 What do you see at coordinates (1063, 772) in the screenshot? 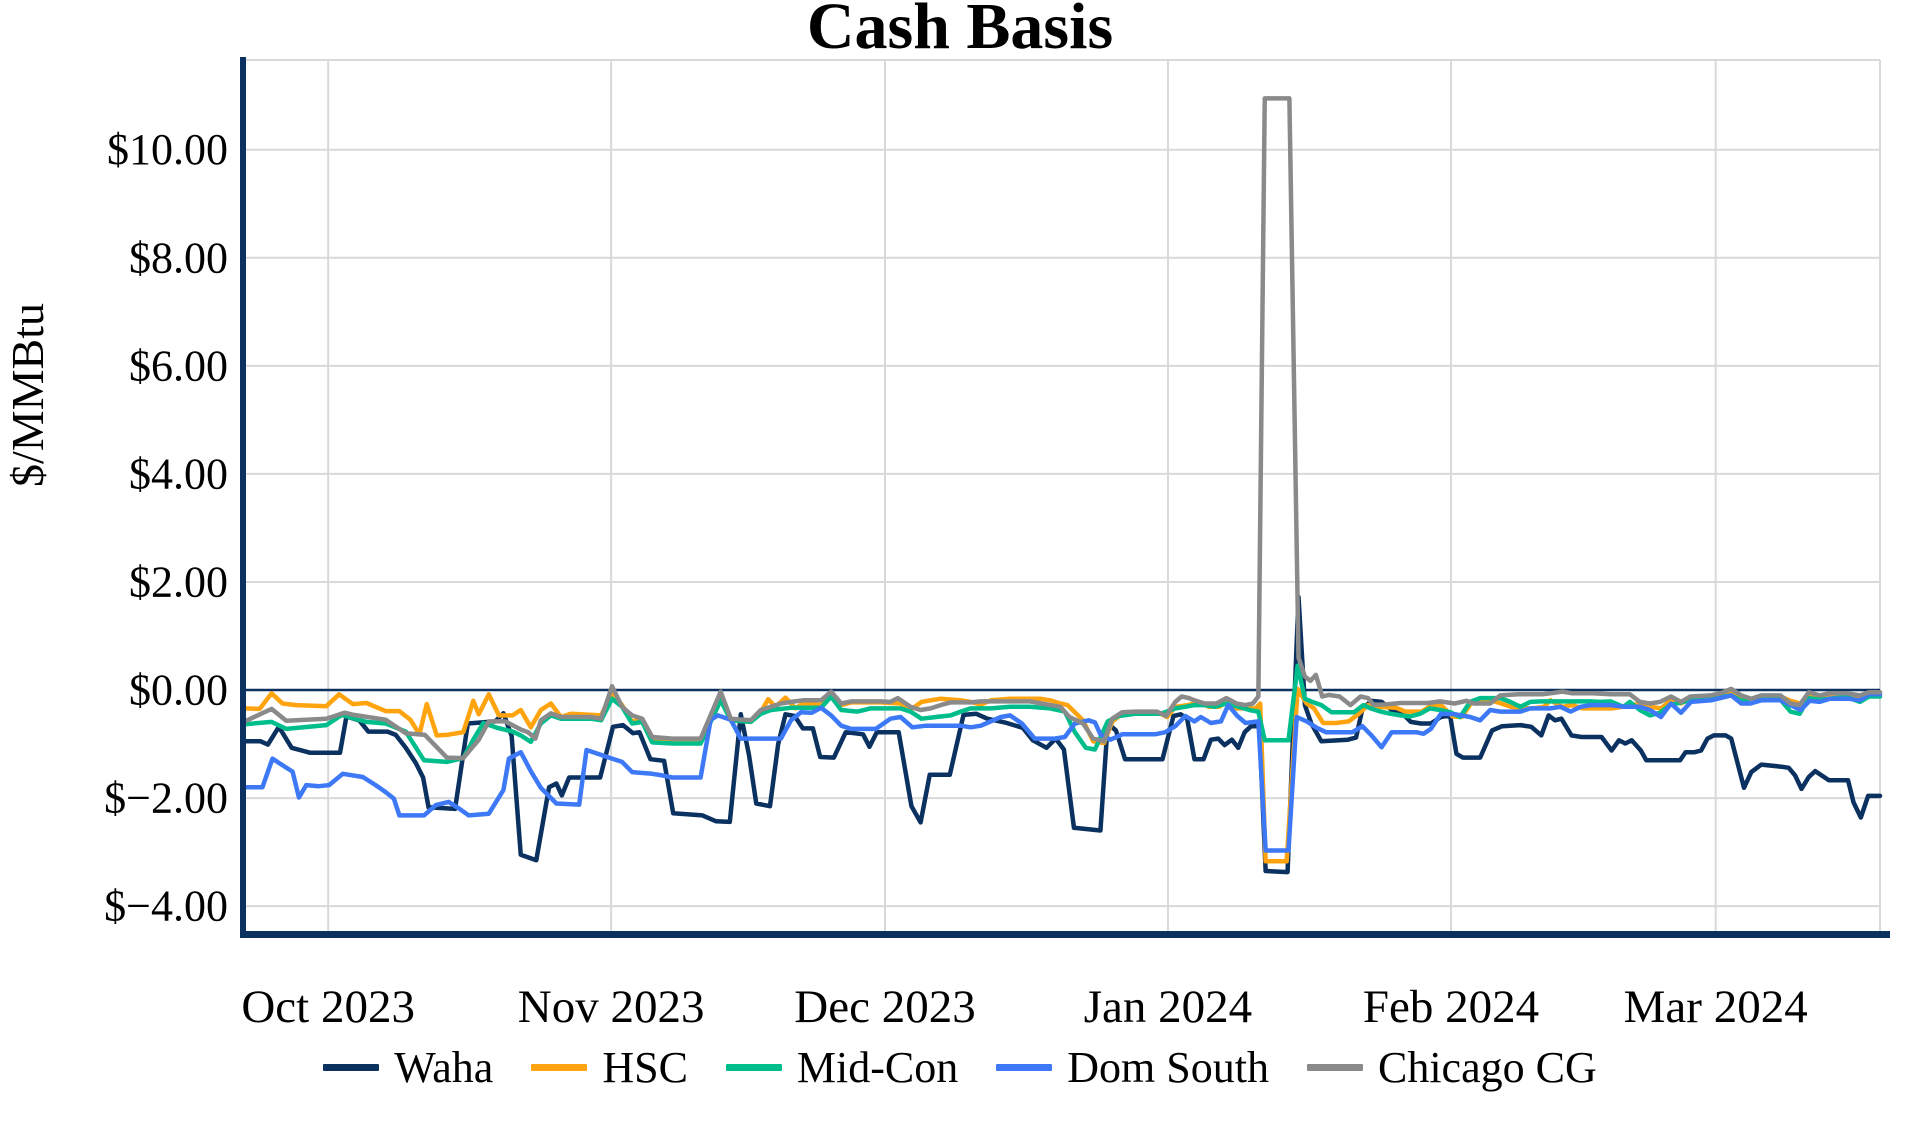
I see `series-line-dom-south` at bounding box center [1063, 772].